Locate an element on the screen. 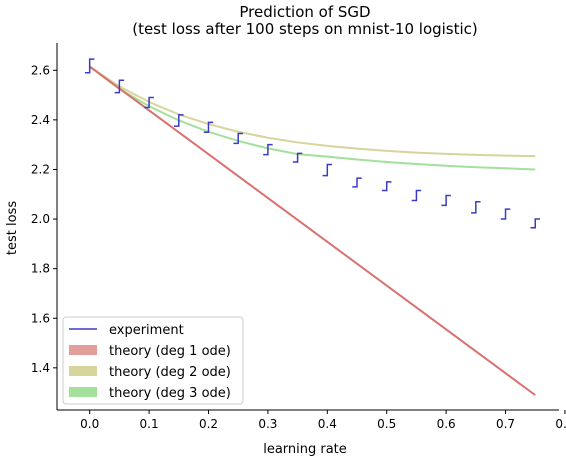 This screenshot has height=460, width=566. y-tick-label: 1.8 is located at coordinates (40, 269).